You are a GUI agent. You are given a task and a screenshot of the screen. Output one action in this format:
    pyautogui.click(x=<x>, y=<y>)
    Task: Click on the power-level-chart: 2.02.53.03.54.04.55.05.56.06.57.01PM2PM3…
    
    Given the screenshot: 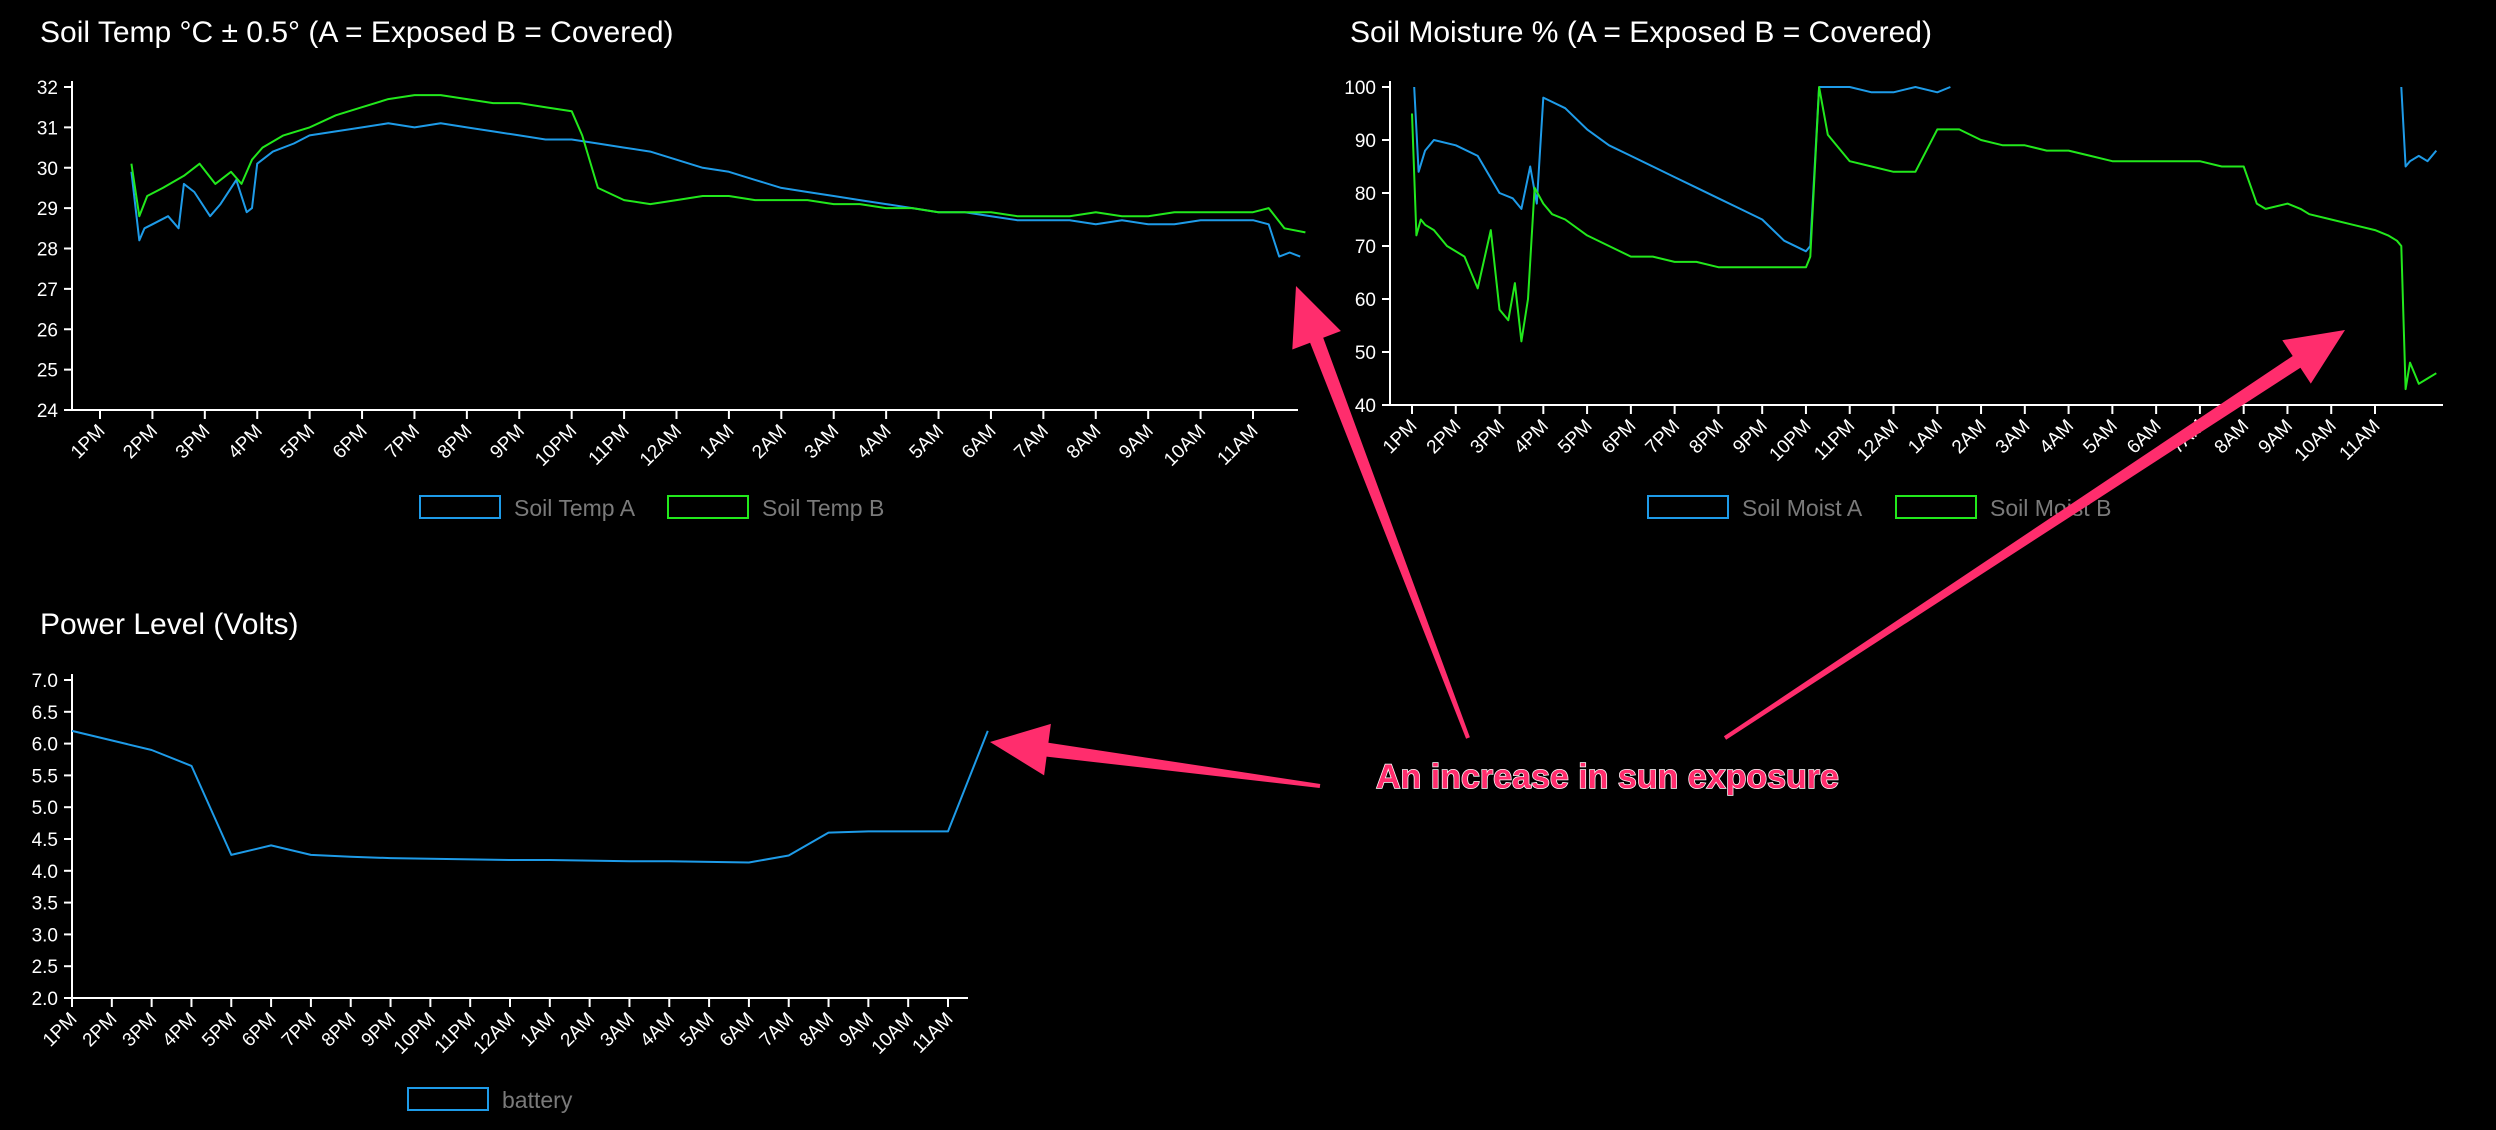 What is the action you would take?
    pyautogui.click(x=510, y=892)
    